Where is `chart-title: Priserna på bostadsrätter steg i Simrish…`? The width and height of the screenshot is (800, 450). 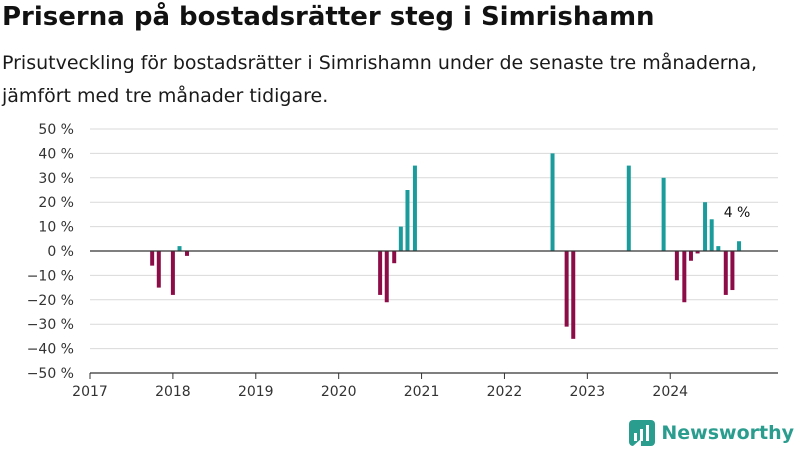
chart-title: Priserna på bostadsrätter steg i Simrish… is located at coordinates (328, 17).